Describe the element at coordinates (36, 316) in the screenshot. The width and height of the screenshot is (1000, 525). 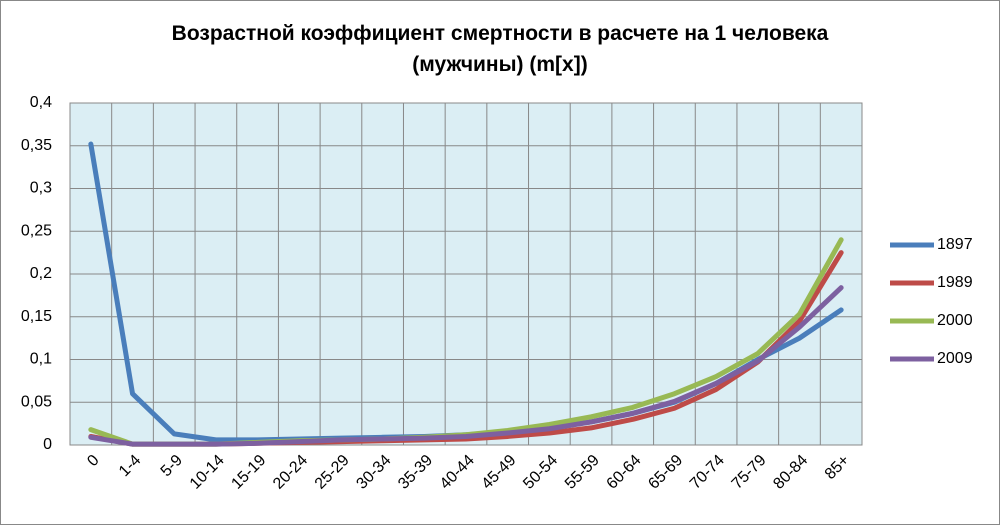
I see `y-tick-label: 0,15` at that location.